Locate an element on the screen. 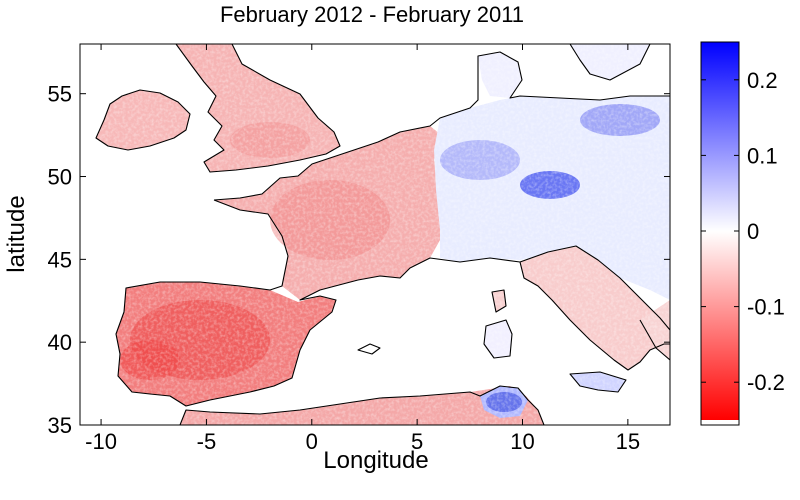 This screenshot has width=800, height=500. x-tick-label: 5 is located at coordinates (417, 441).